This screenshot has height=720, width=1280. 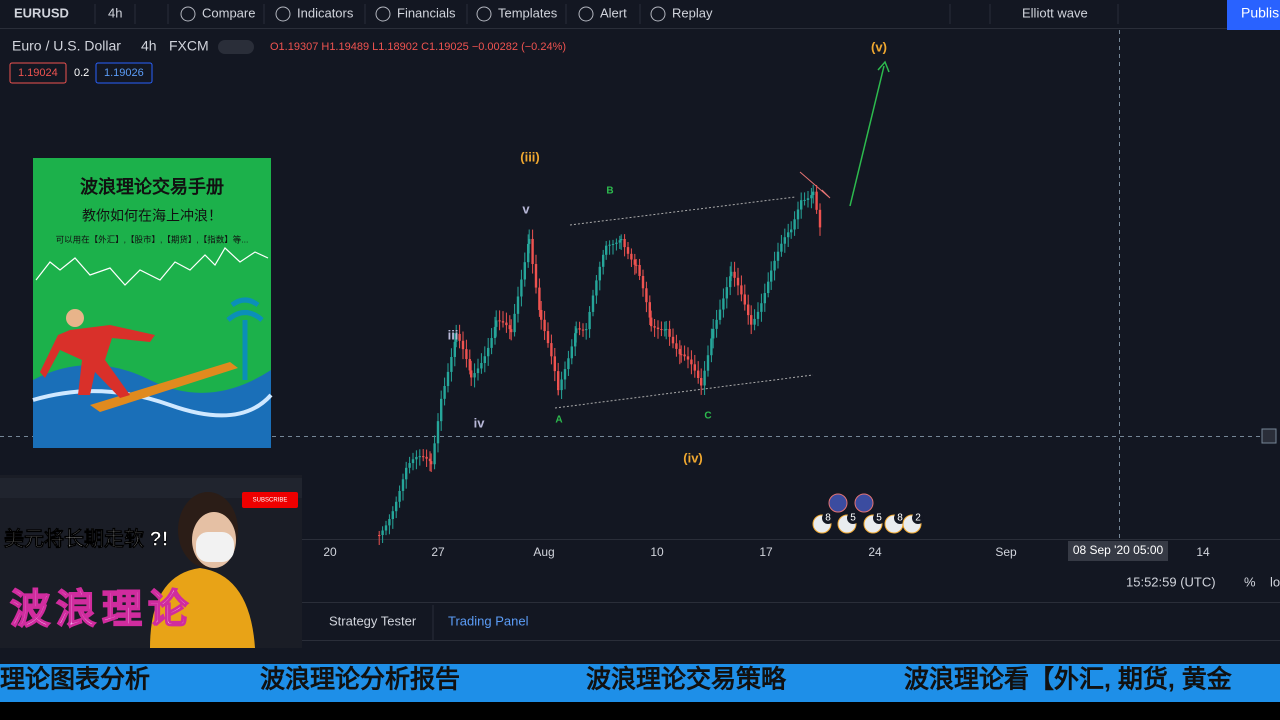 I want to click on x-tick-label: 20, so click(x=330, y=552).